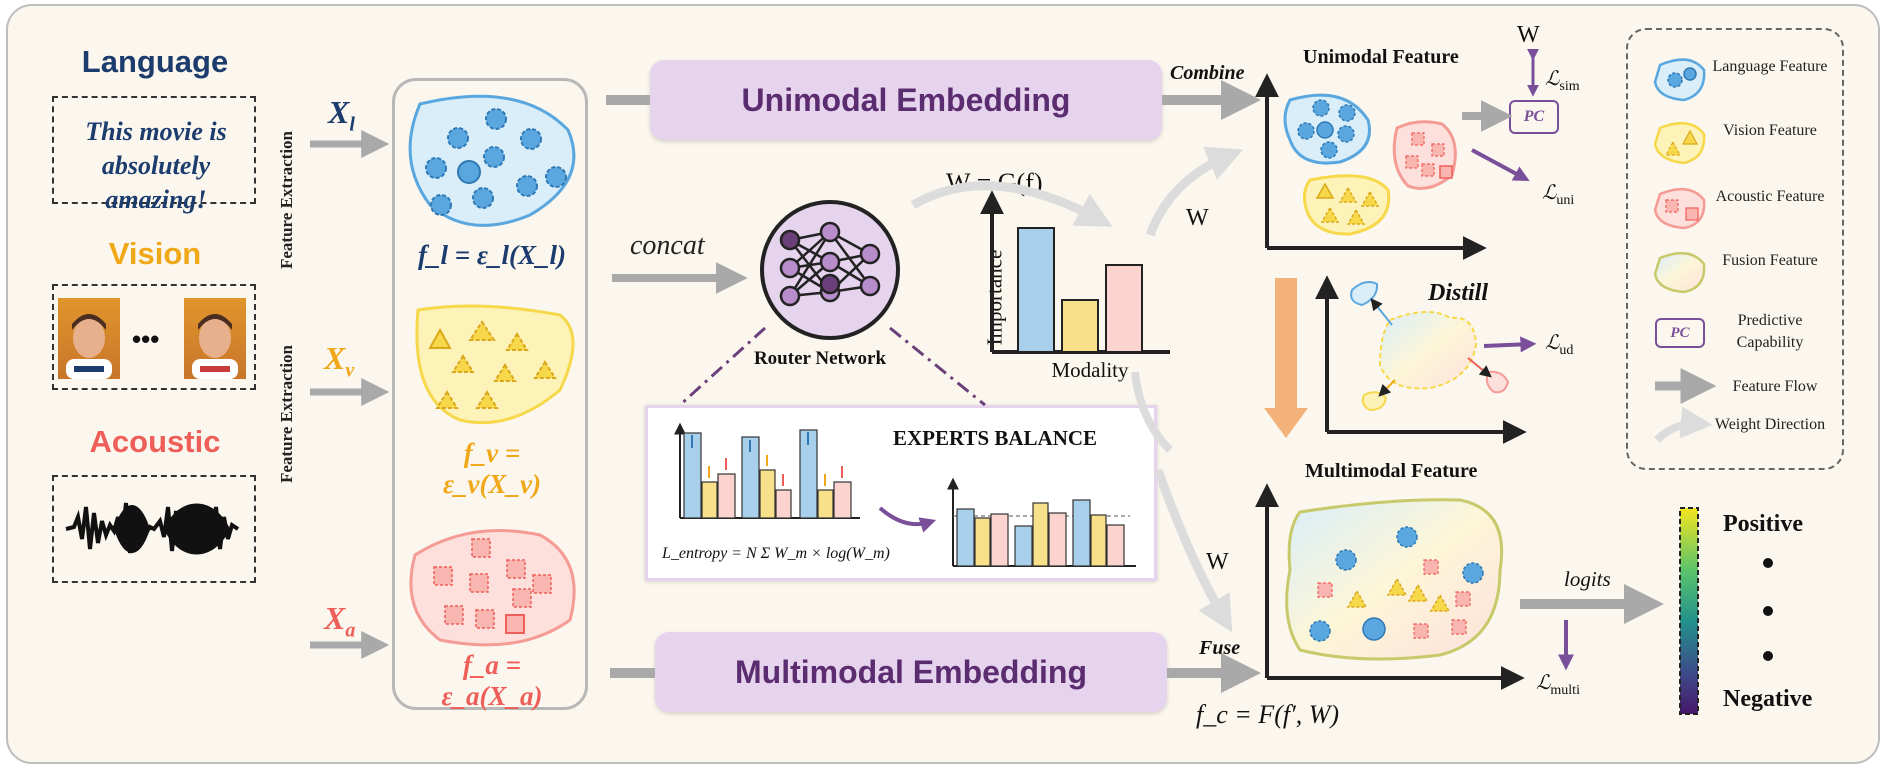  I want to click on acoustic-input-box, so click(154, 529).